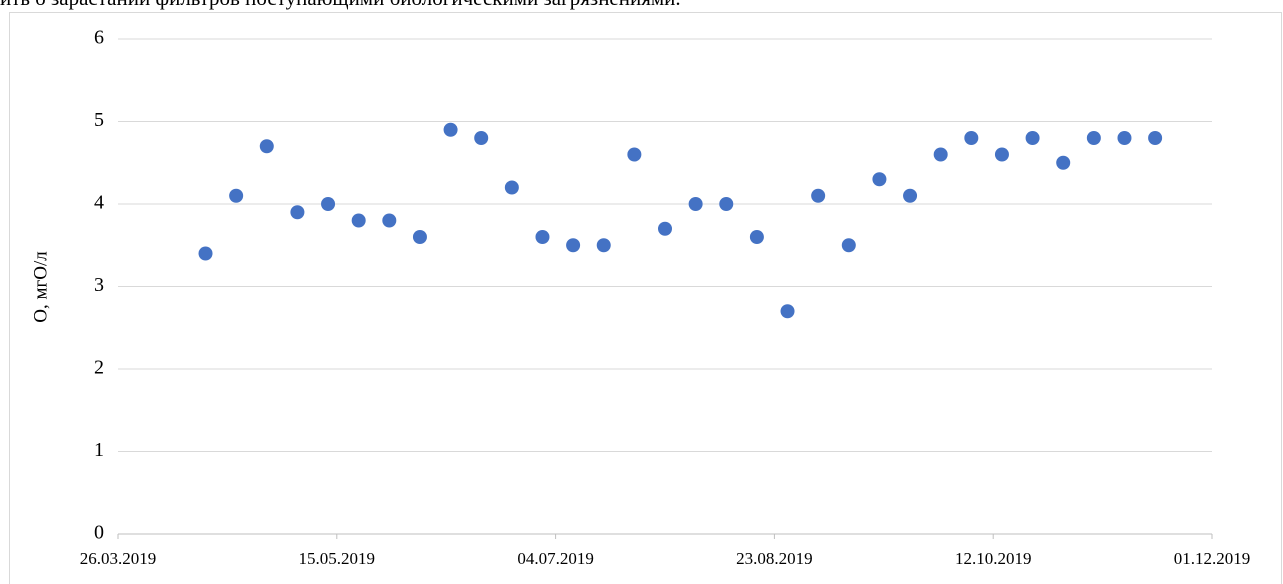 This screenshot has width=1283, height=584. What do you see at coordinates (40, 287) in the screenshot?
I see `y-axis-label: O, мгO/л` at bounding box center [40, 287].